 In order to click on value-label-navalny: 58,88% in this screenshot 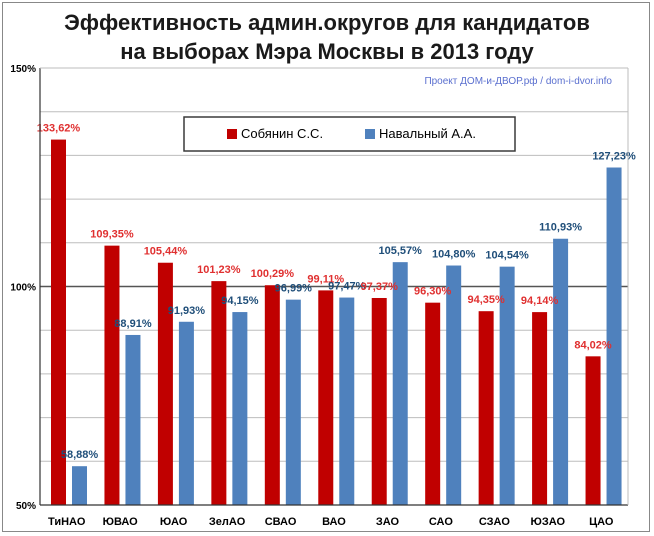, I will do `click(80, 455)`.